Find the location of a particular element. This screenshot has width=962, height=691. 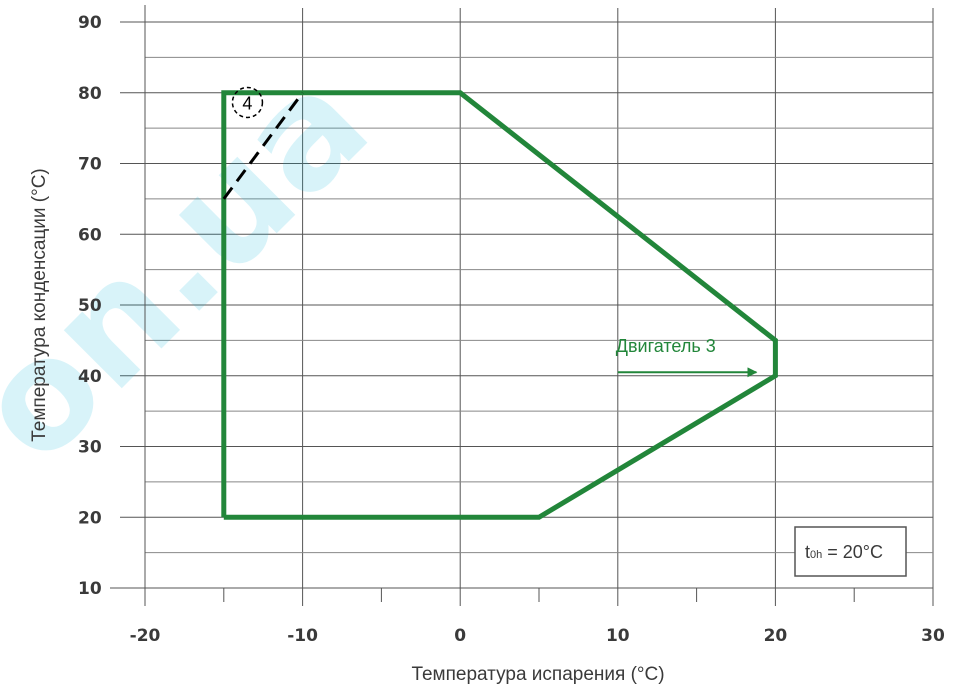

x-tick-label: -10 is located at coordinates (302, 636).